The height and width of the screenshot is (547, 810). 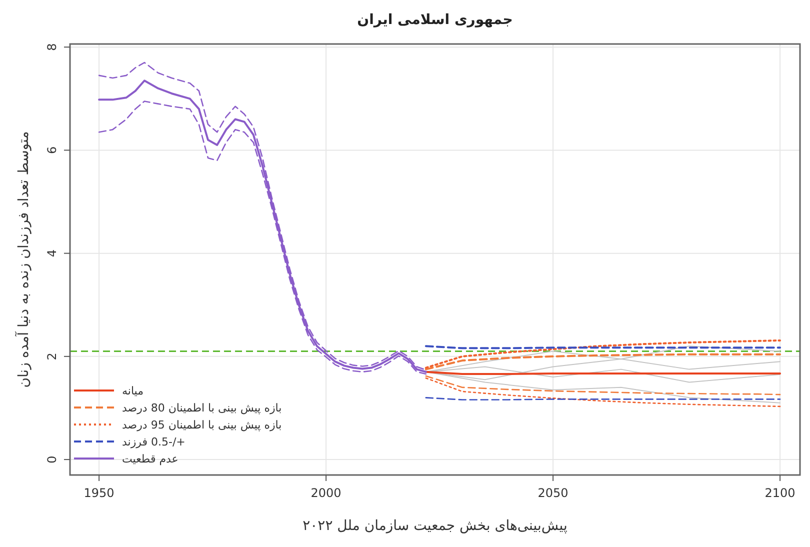 I want to click on y-tick-label: 2, so click(x=52, y=356).